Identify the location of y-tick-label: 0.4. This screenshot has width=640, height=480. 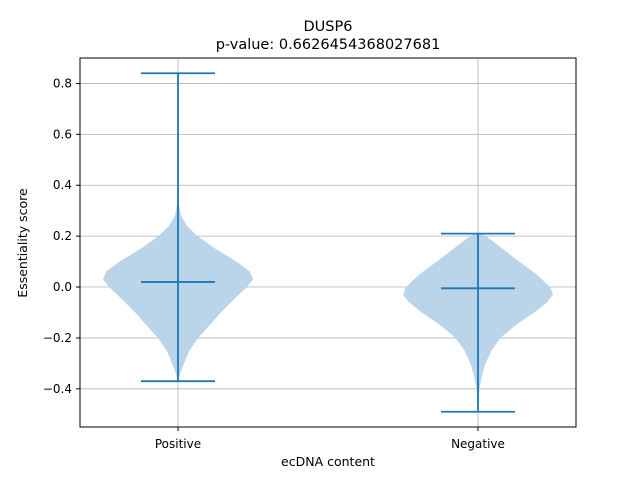
(62, 185).